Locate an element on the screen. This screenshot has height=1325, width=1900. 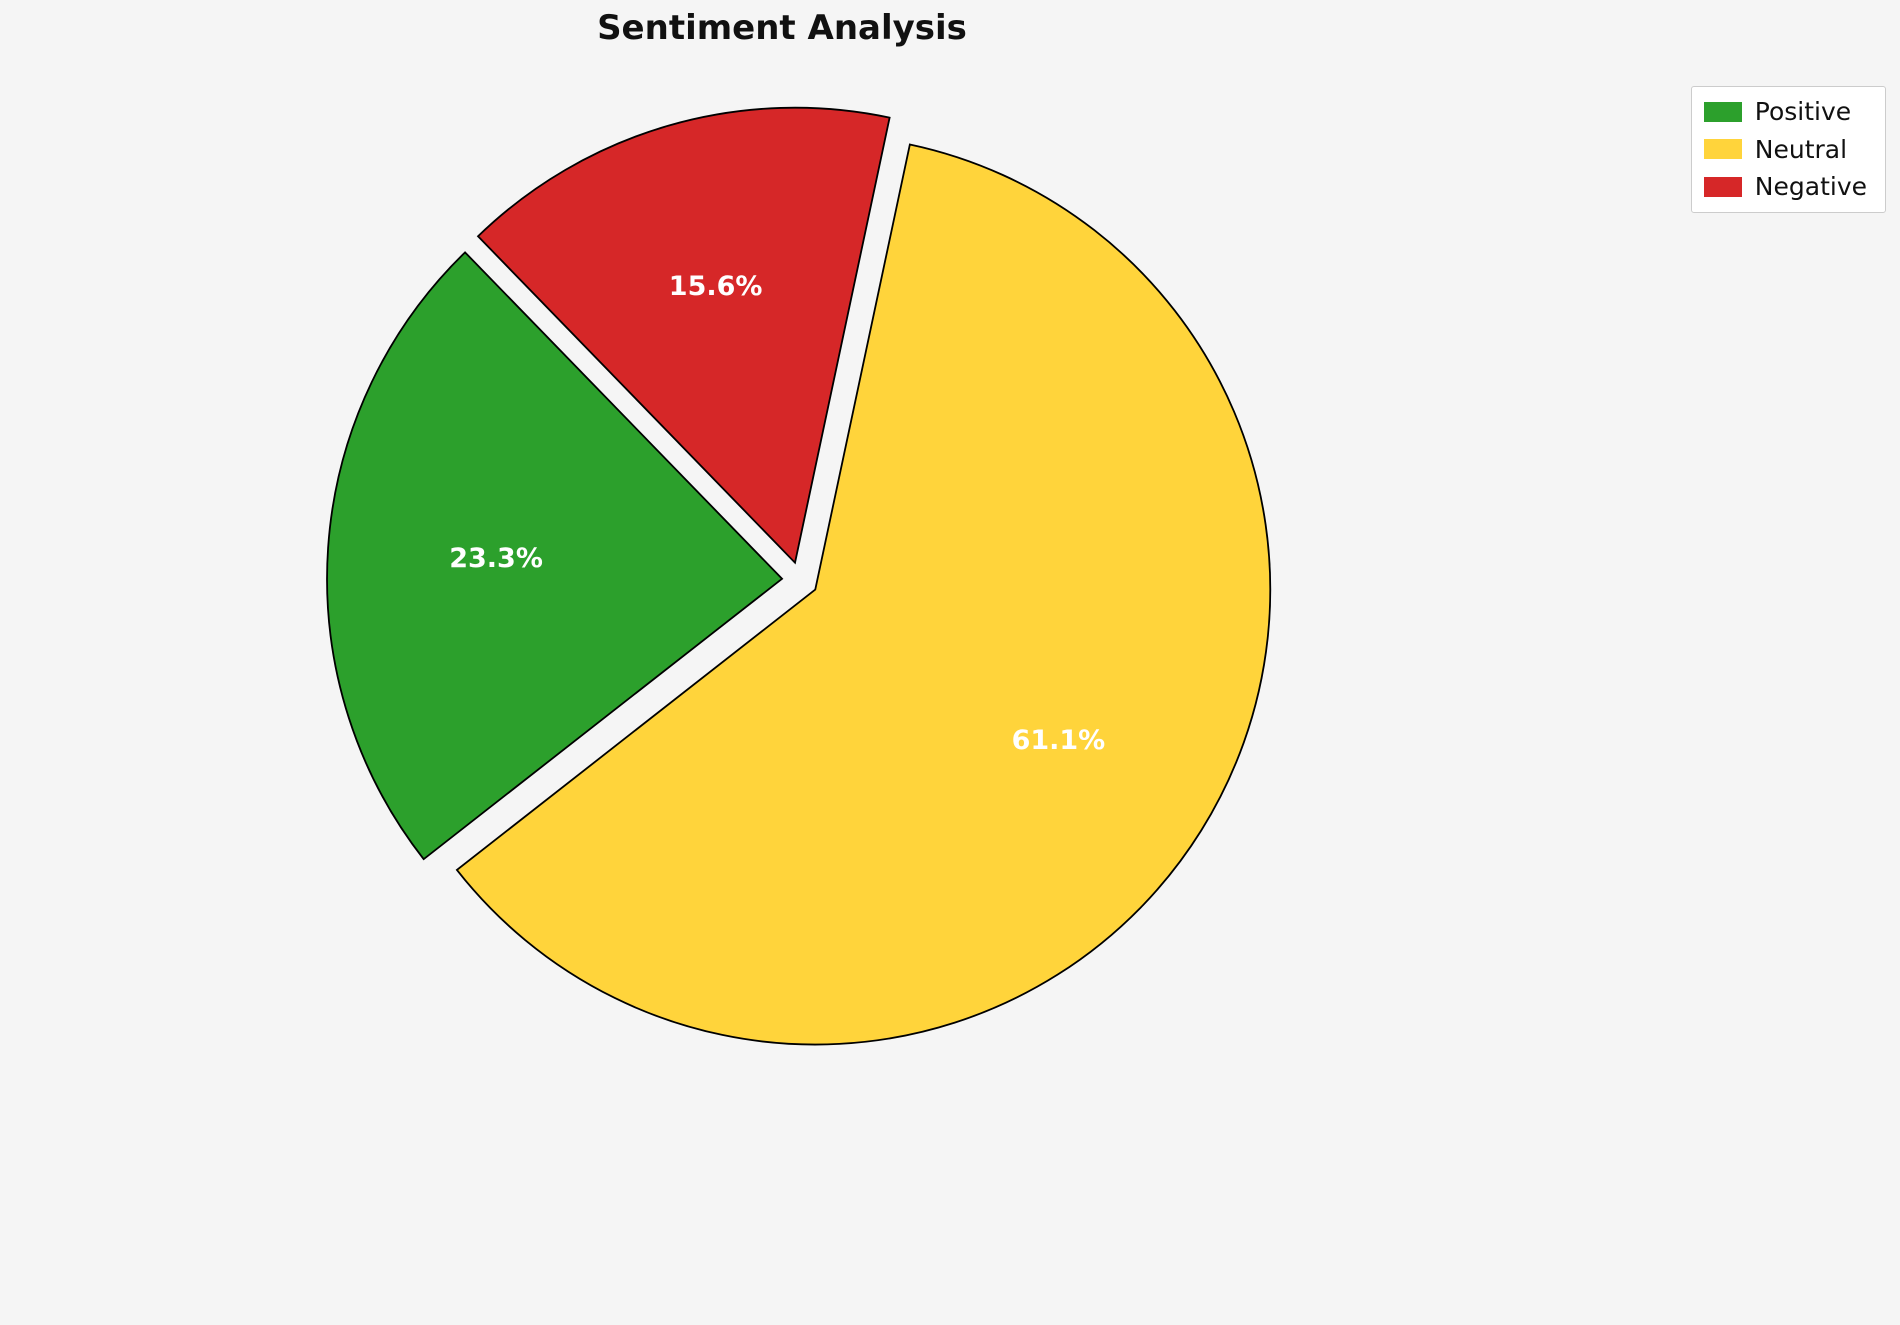
legend-swatch-positive is located at coordinates (1722, 111).